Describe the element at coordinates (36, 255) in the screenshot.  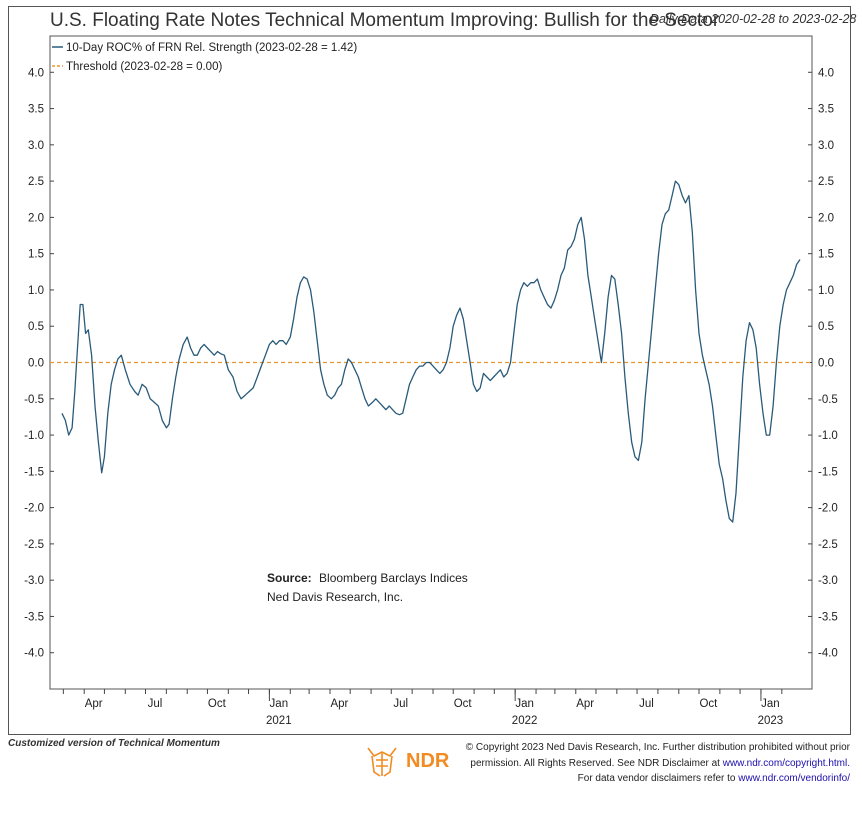
I see `y-tick-label-left: 1.5` at that location.